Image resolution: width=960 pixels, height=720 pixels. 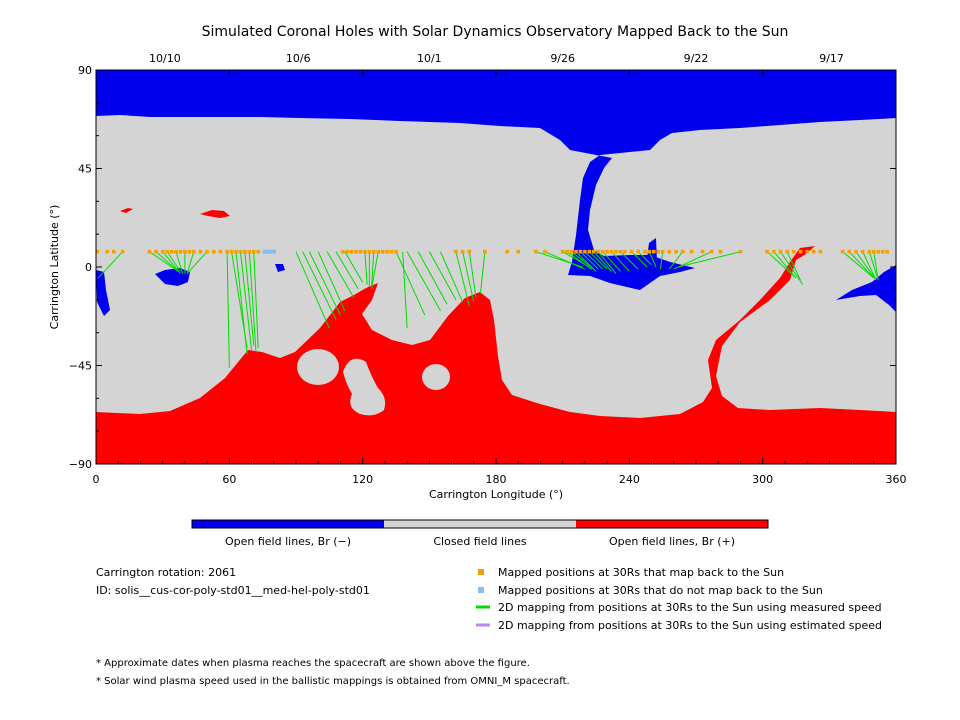 I want to click on x-tick-label: 360, so click(x=896, y=479).